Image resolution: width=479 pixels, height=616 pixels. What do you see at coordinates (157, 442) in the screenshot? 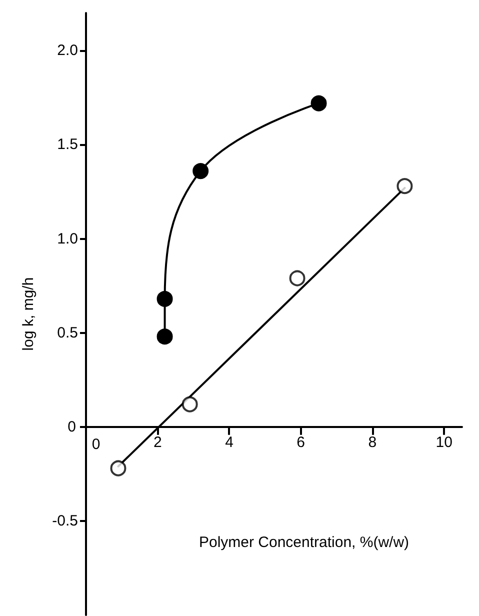
I see `x-tick-label: 2` at bounding box center [157, 442].